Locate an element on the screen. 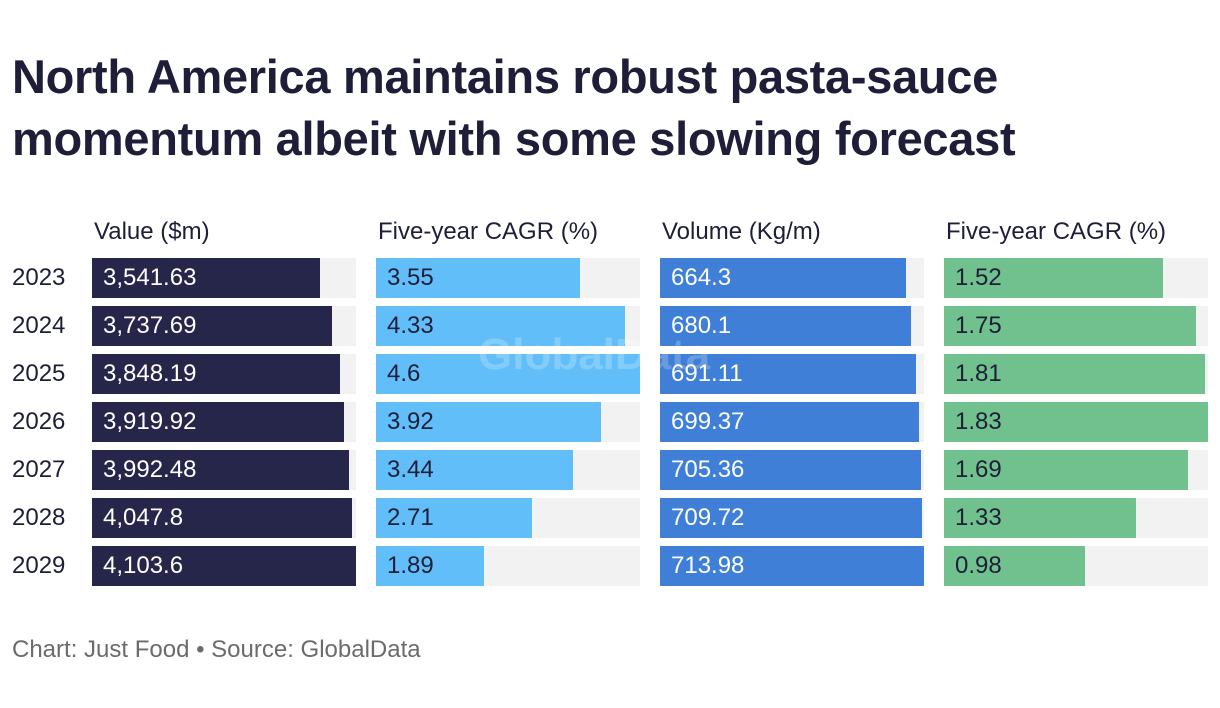 The width and height of the screenshot is (1220, 708). bar-track: 3,737.69 is located at coordinates (224, 326).